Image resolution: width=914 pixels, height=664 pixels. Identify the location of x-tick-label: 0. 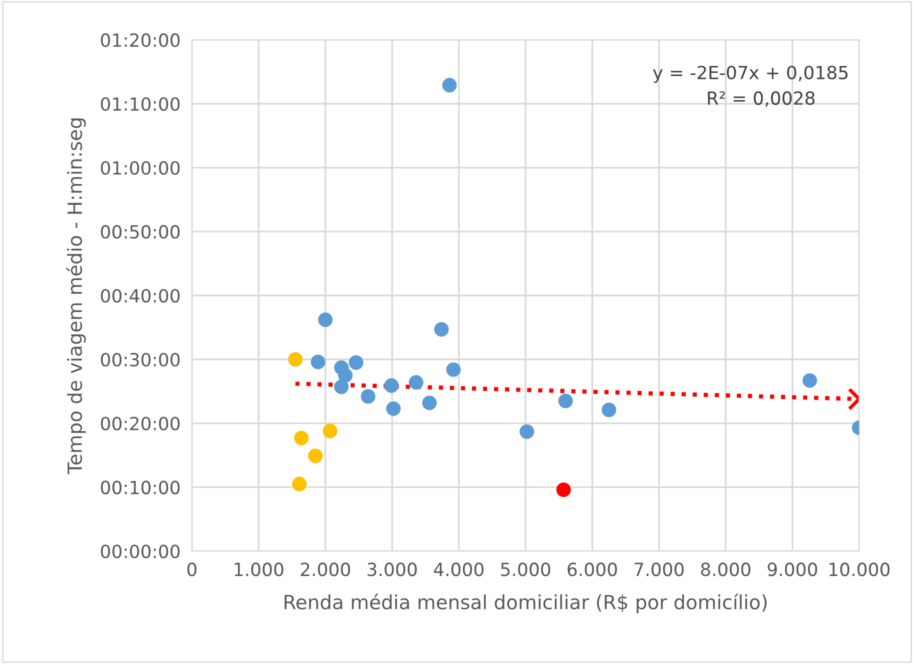
(191, 569).